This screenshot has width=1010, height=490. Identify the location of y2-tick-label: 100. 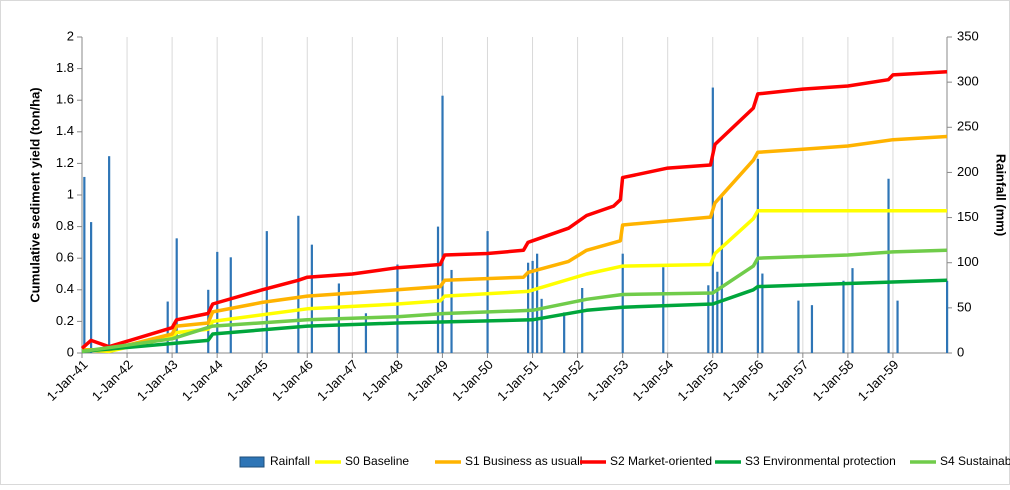
(968, 261).